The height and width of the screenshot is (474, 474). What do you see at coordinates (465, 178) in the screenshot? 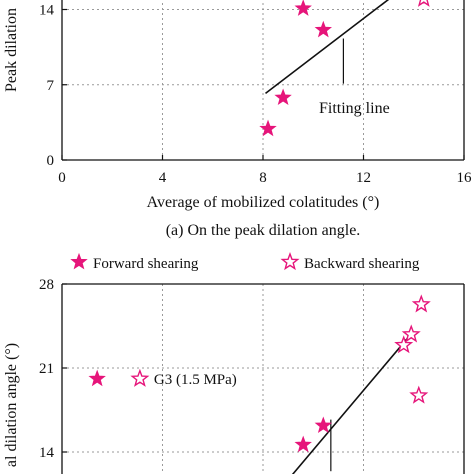
I see `chart-a-x-tick-label: 16` at bounding box center [465, 178].